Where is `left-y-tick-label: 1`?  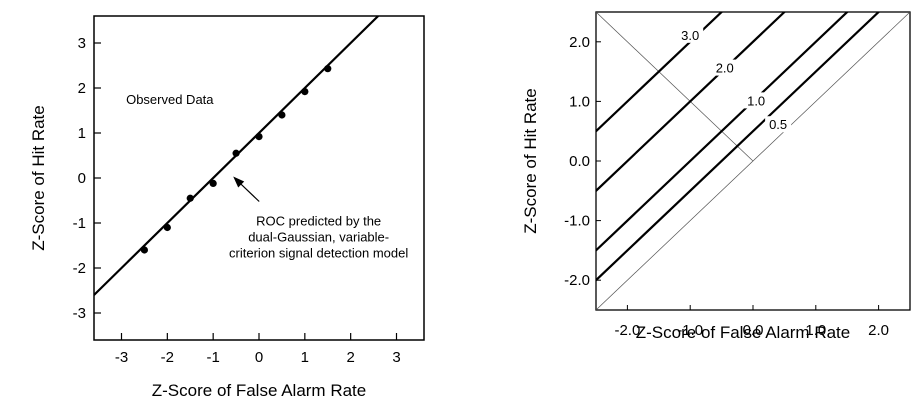
left-y-tick-label: 1 is located at coordinates (82, 133).